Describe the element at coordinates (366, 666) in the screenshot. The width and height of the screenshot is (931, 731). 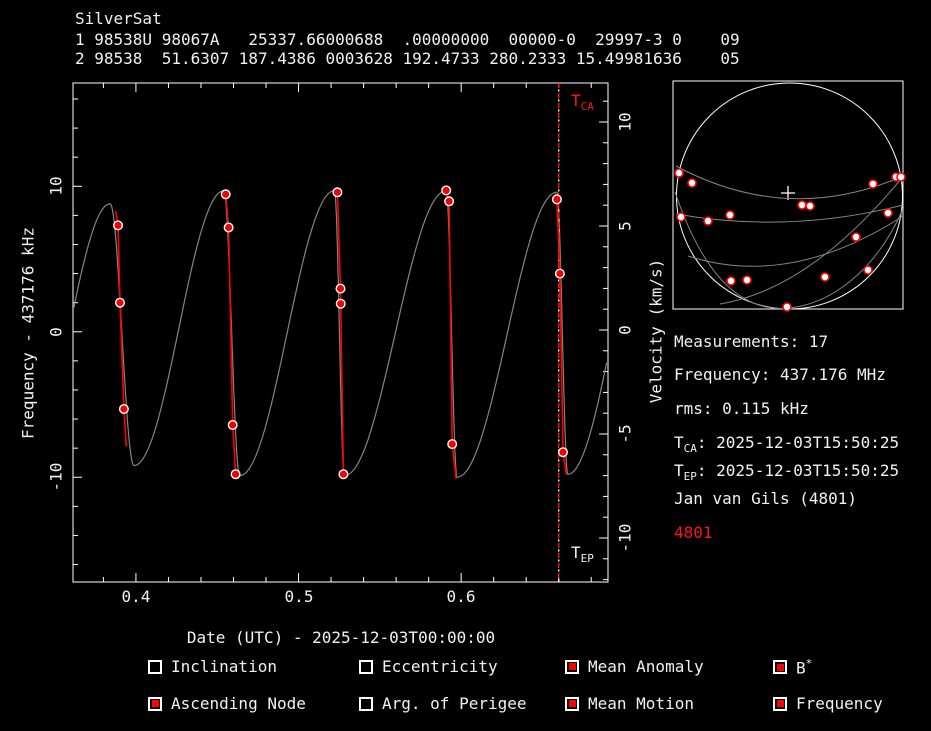
I see `checkbox-eccentricity` at that location.